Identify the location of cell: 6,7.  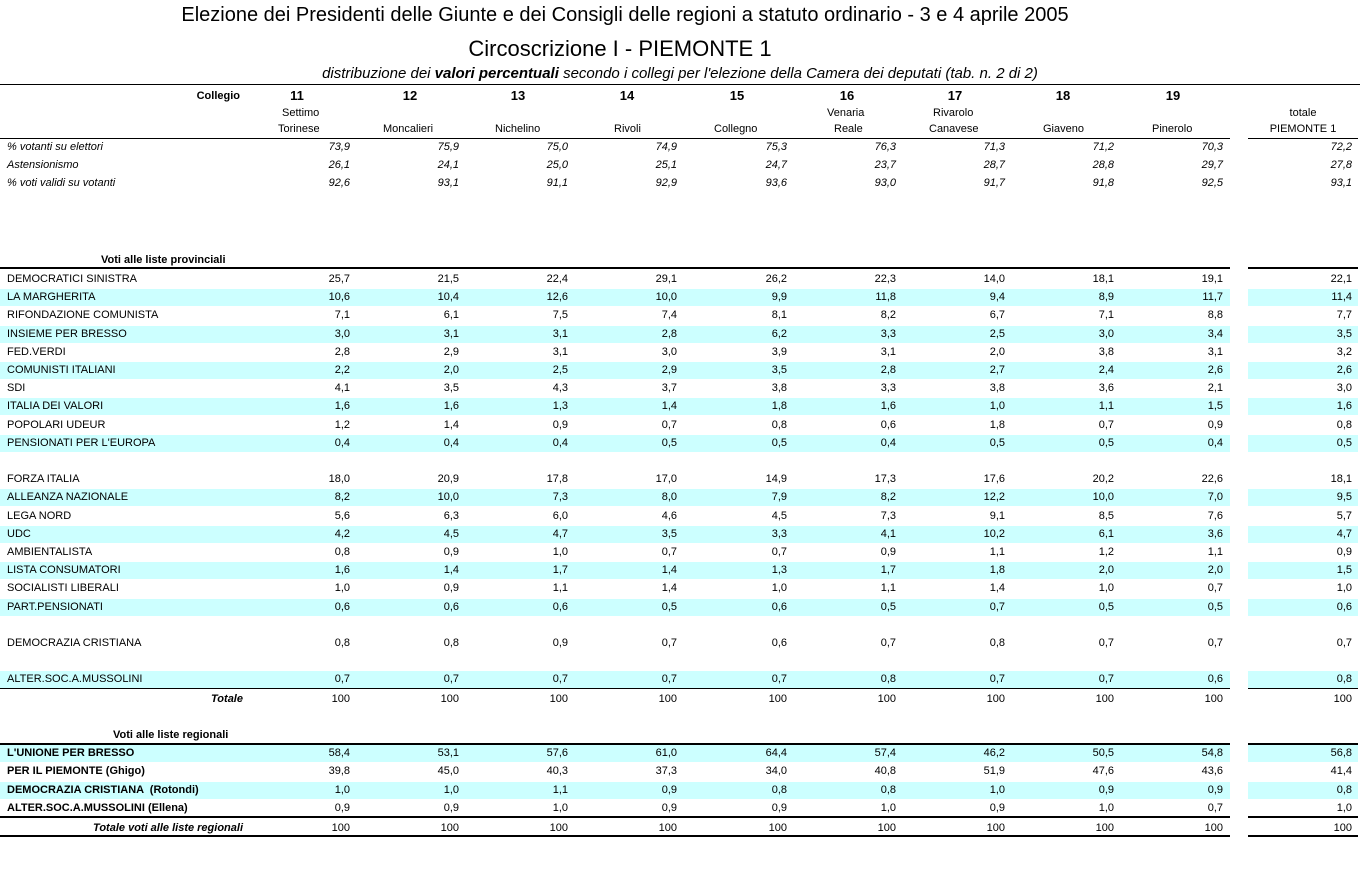
(997, 315).